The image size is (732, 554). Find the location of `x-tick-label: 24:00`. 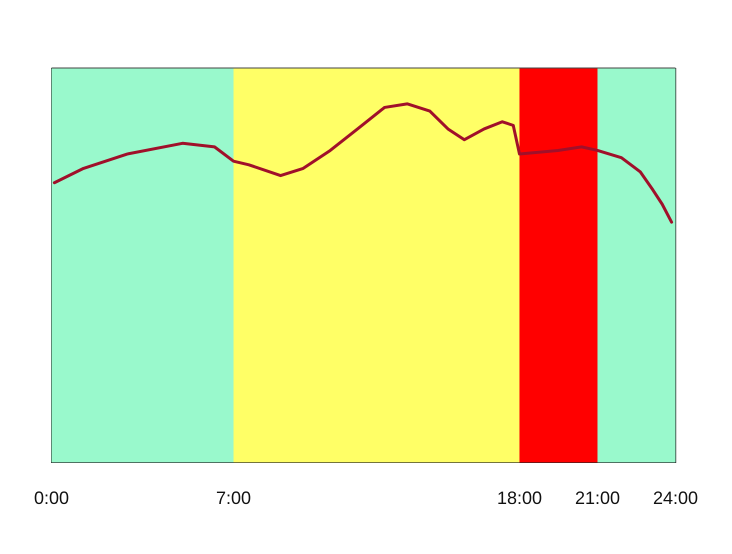

x-tick-label: 24:00 is located at coordinates (675, 498).